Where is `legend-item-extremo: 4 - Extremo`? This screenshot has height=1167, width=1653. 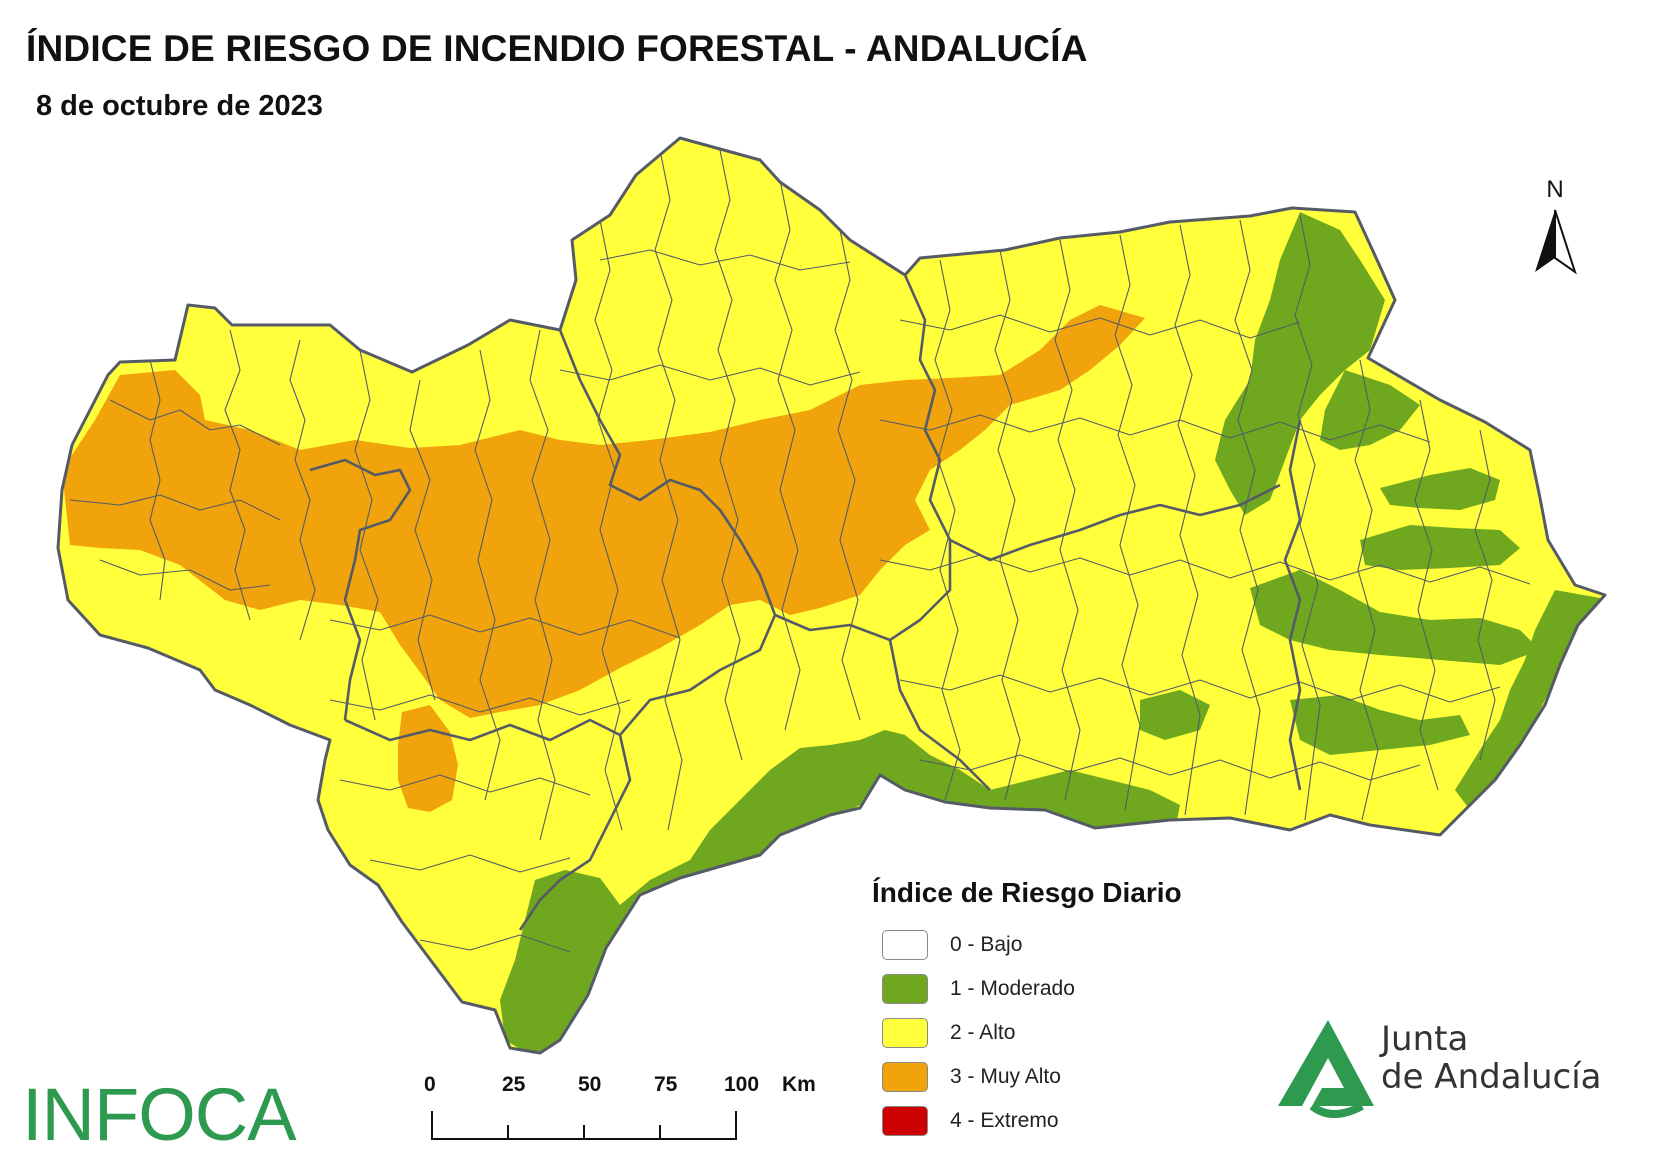
legend-item-extremo: 4 - Extremo is located at coordinates (1027, 1121).